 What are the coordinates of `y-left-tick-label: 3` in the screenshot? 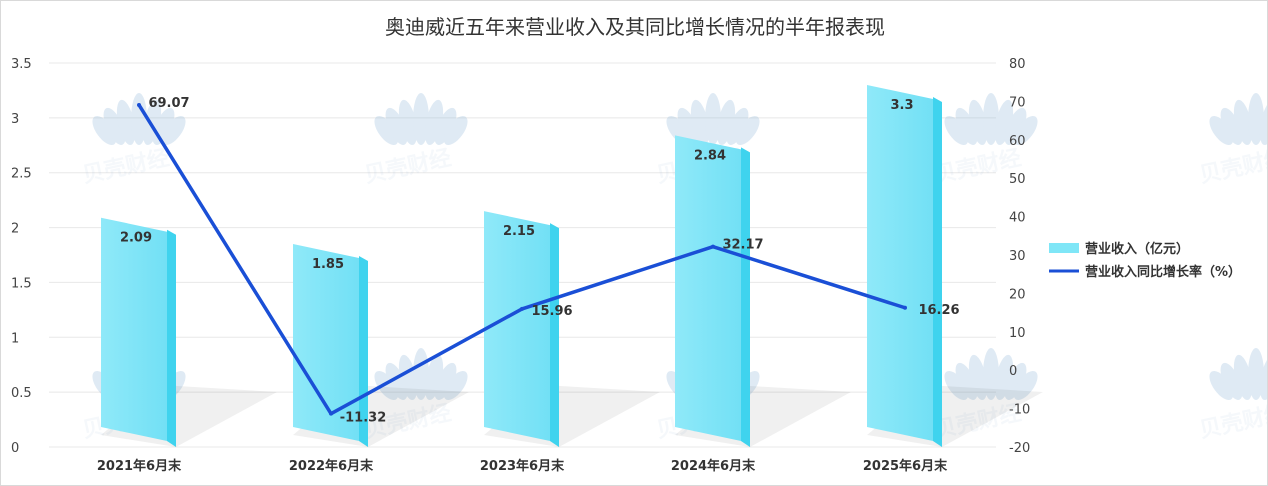 It's located at (15, 119).